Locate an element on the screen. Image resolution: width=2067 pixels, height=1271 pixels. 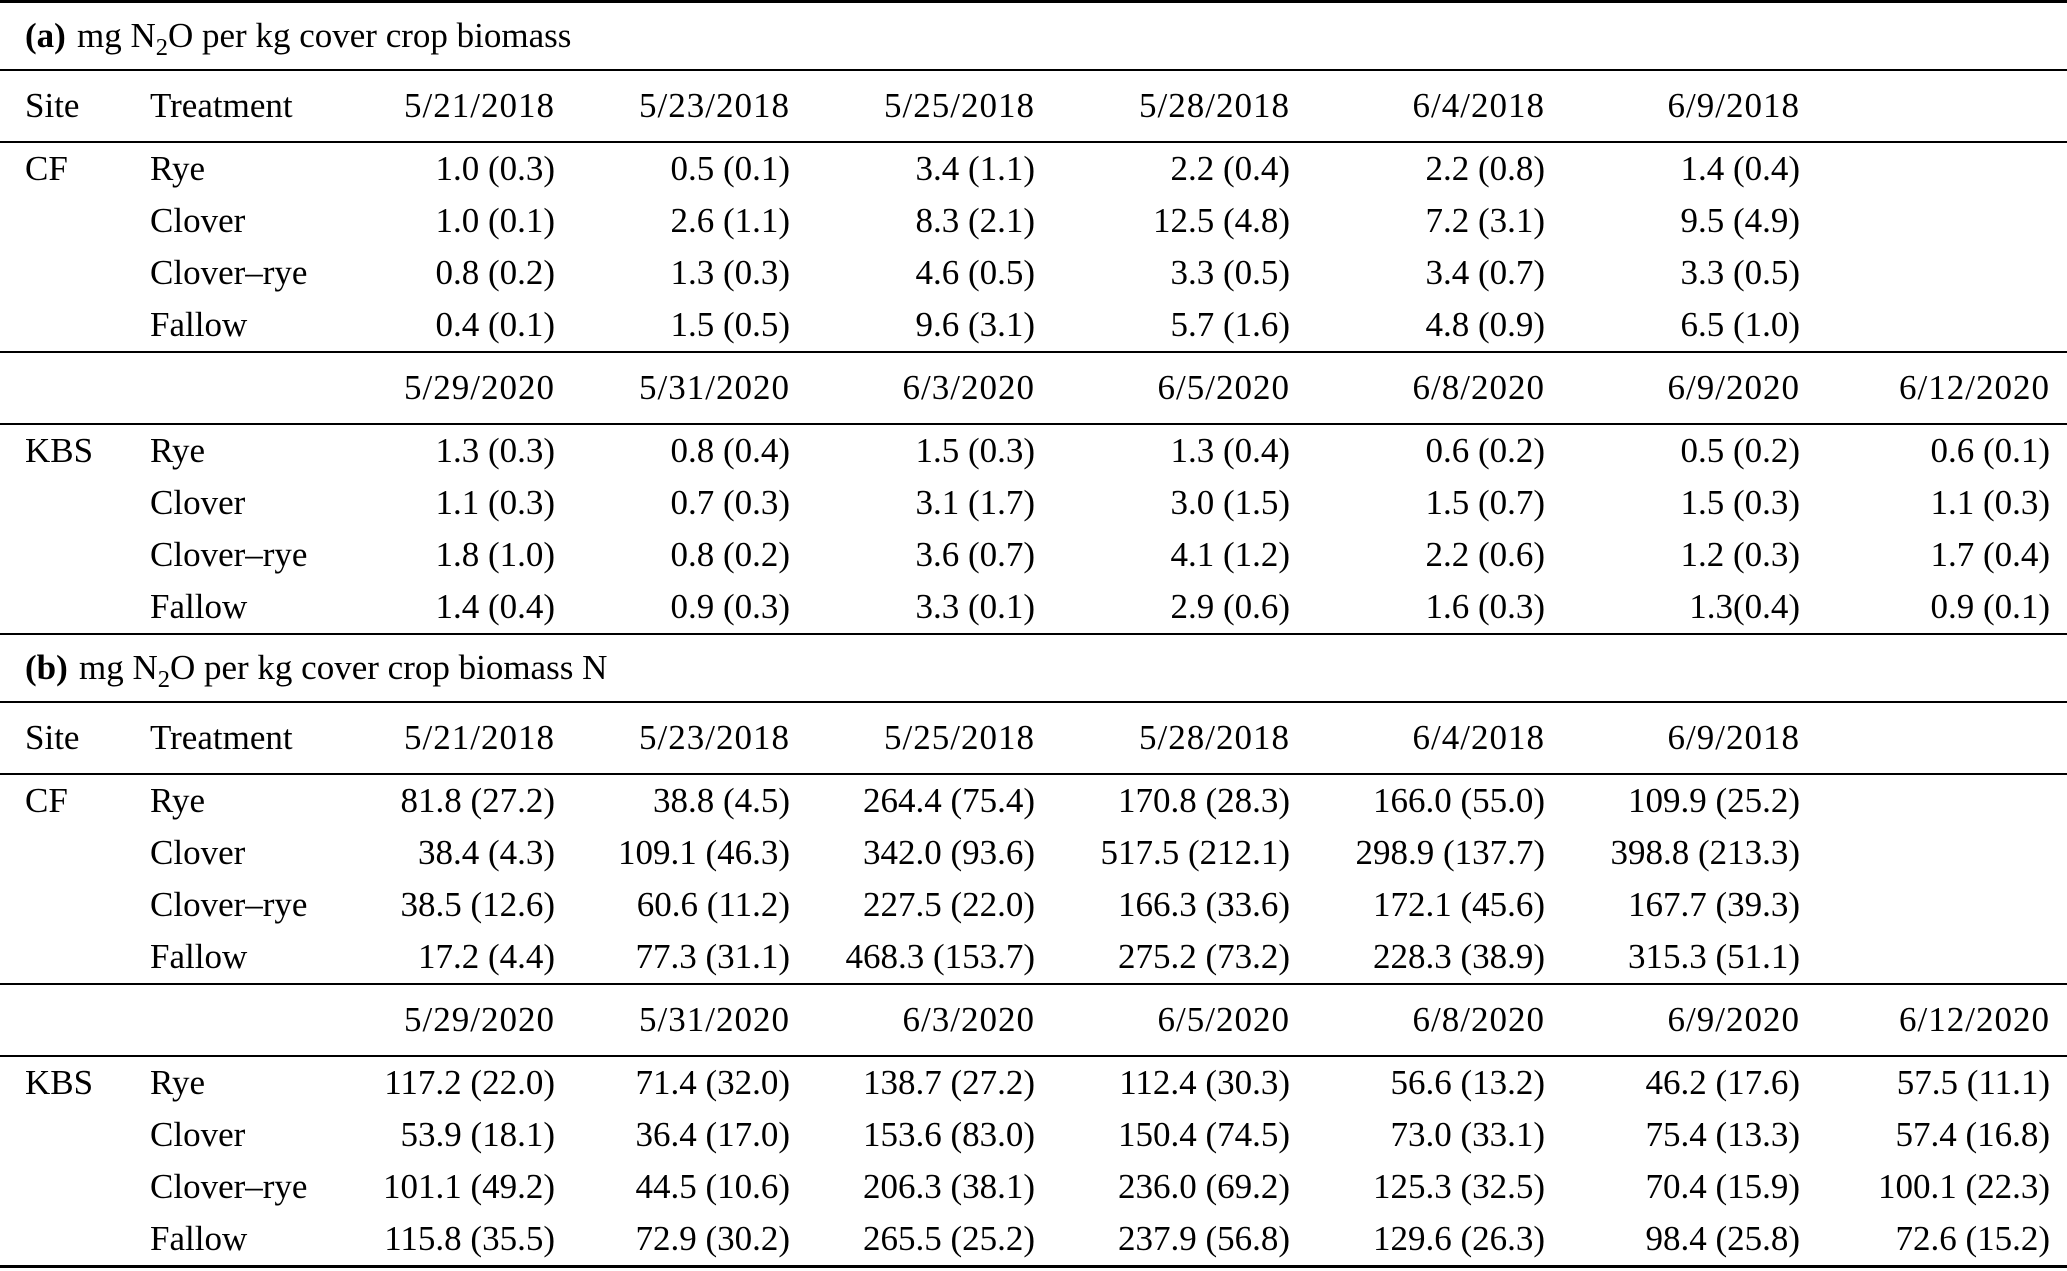
value-cell: 166.3 (33.6) is located at coordinates (1203, 904).